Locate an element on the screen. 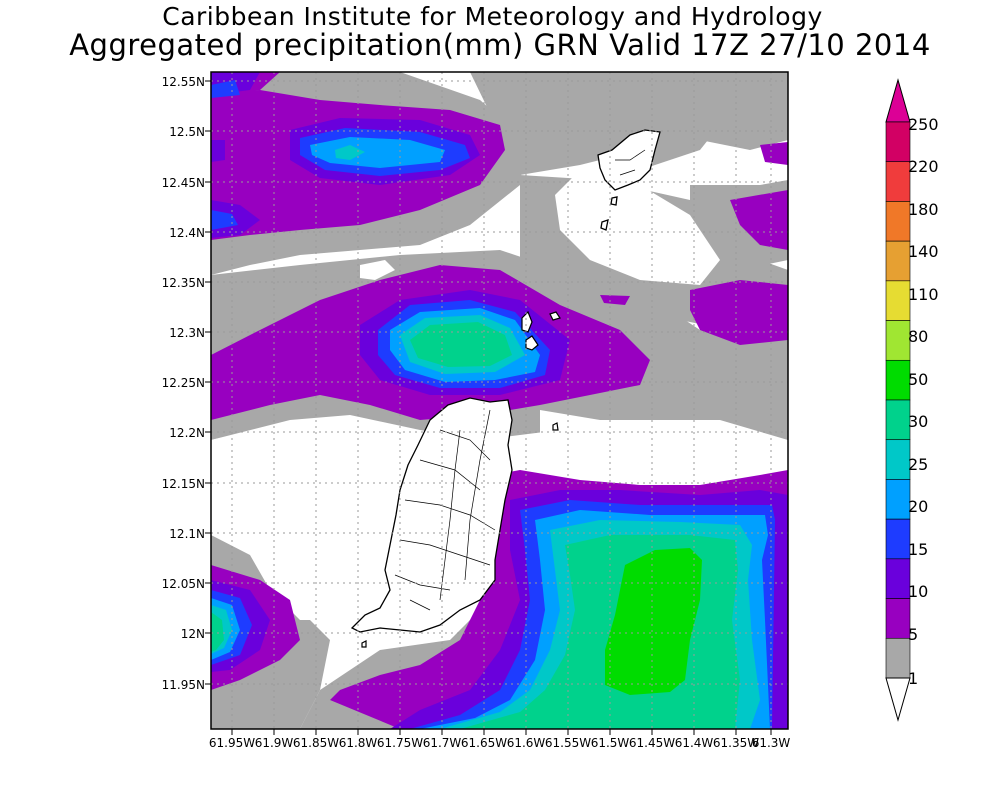 The width and height of the screenshot is (1000, 800). lon-tick-label: 61.35W is located at coordinates (736, 743).